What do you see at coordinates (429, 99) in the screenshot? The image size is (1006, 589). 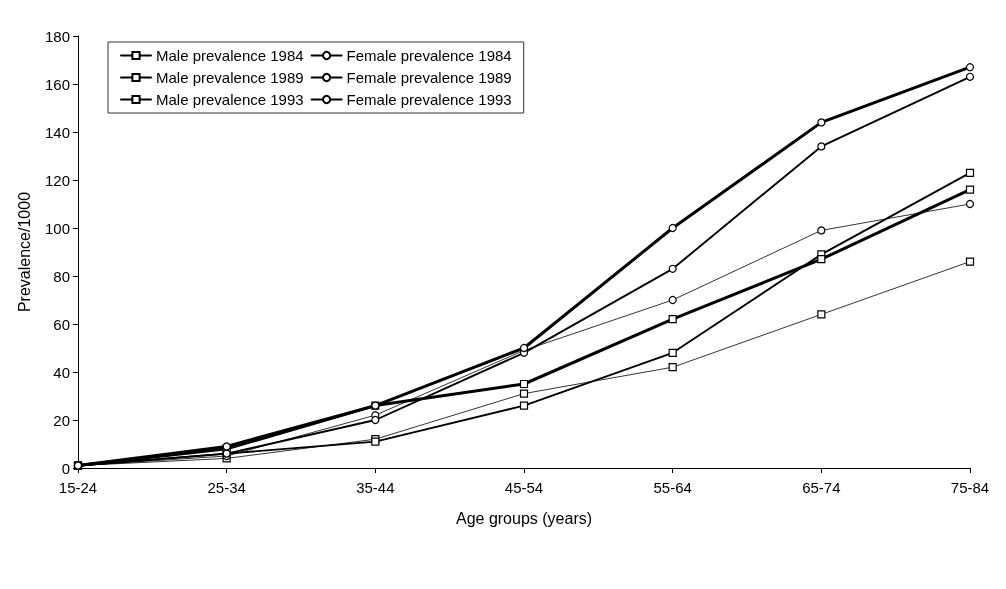 I see `legend-label: Female prevalence 1993` at bounding box center [429, 99].